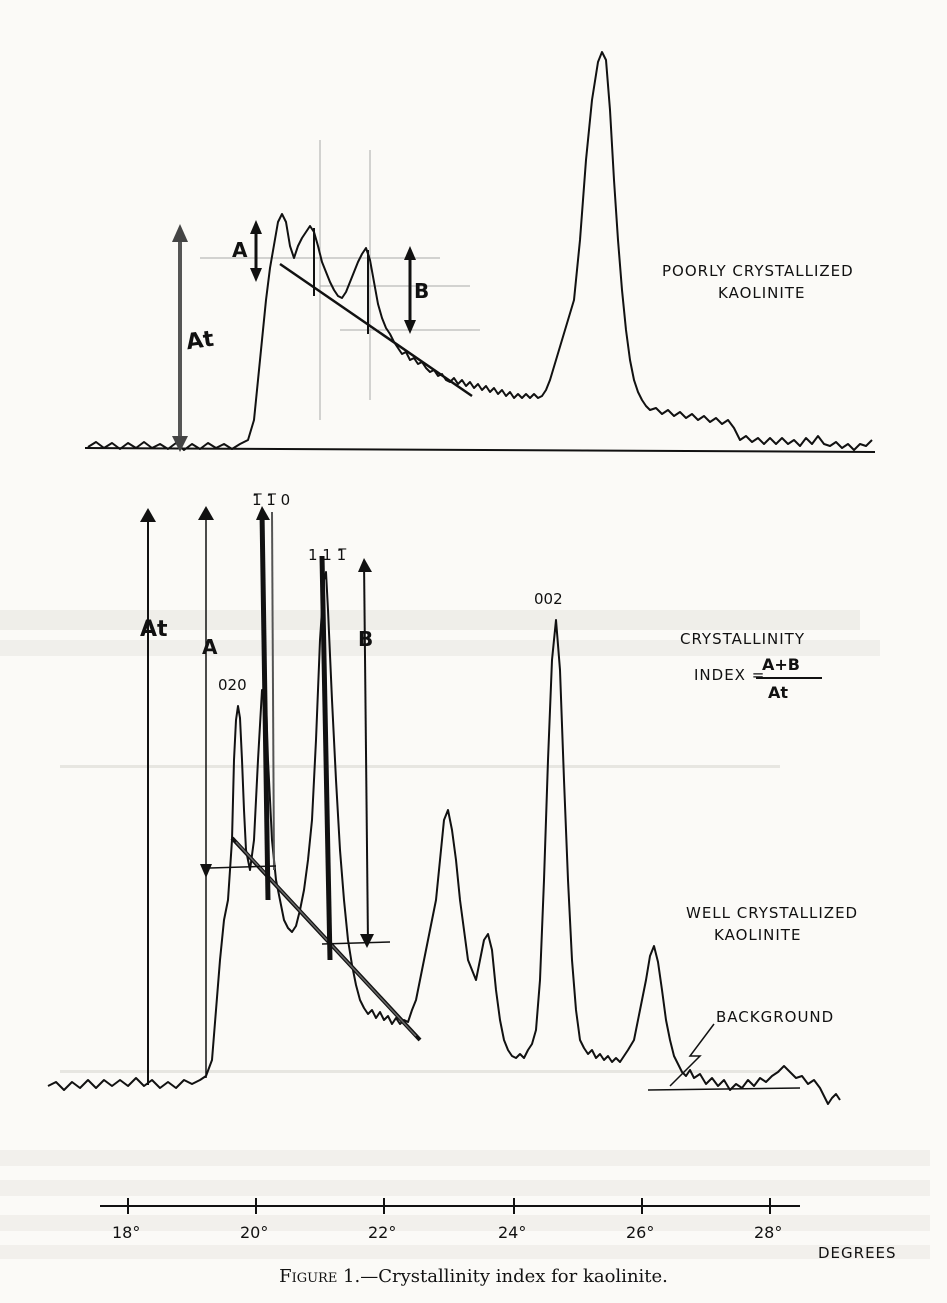 This screenshot has height=1303, width=947. Describe the element at coordinates (857, 1253) in the screenshot. I see `x-axis-unit: DEGREES` at that location.